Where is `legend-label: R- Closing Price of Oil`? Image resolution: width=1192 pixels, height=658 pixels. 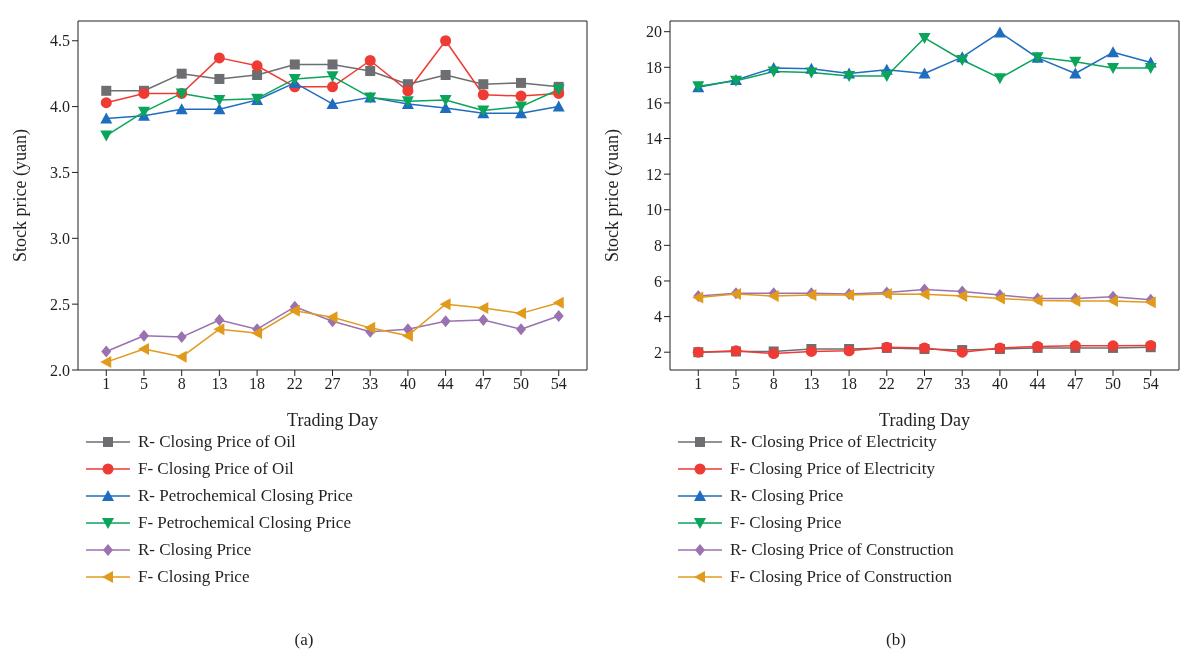 legend-label: R- Closing Price of Oil is located at coordinates (217, 441).